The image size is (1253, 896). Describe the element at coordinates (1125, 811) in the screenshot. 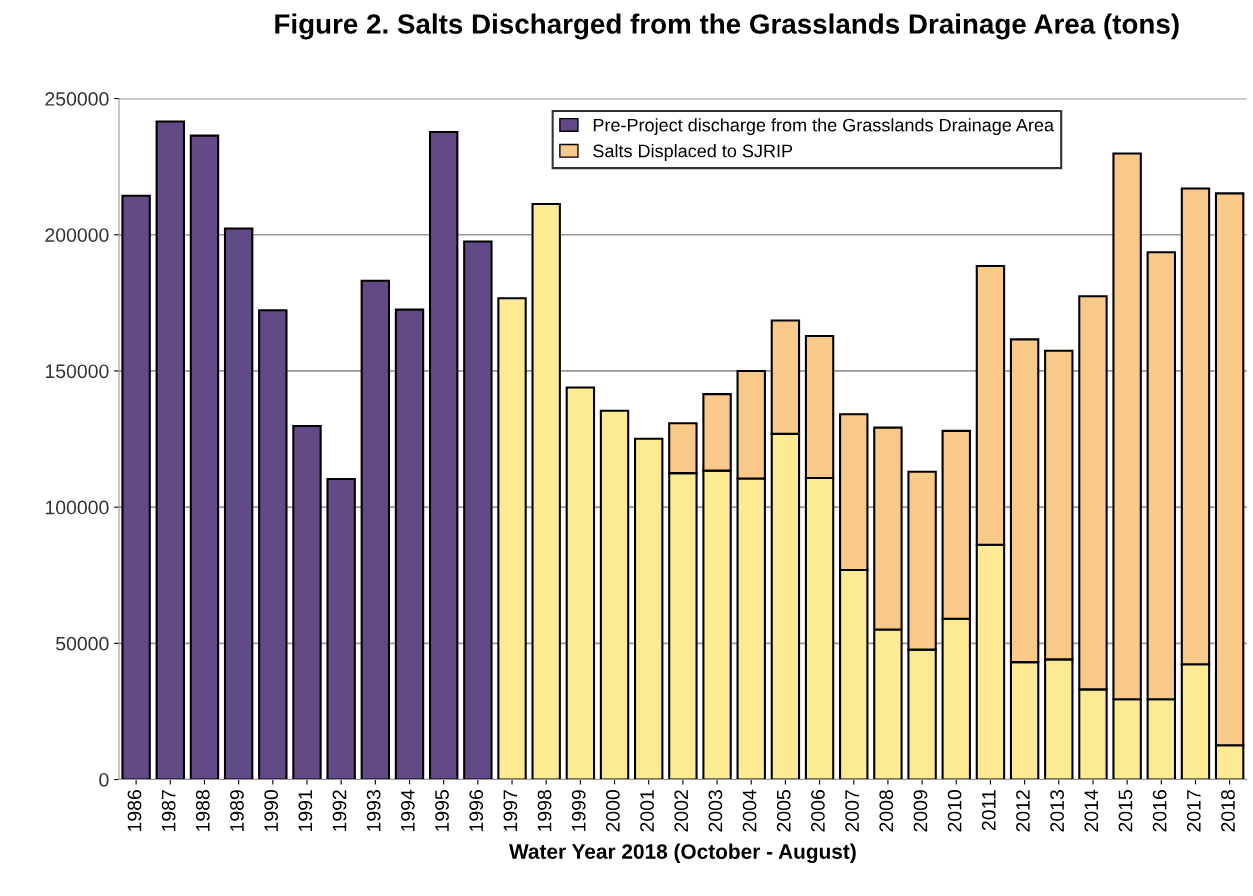

I see `x-tick-label: 2015` at that location.